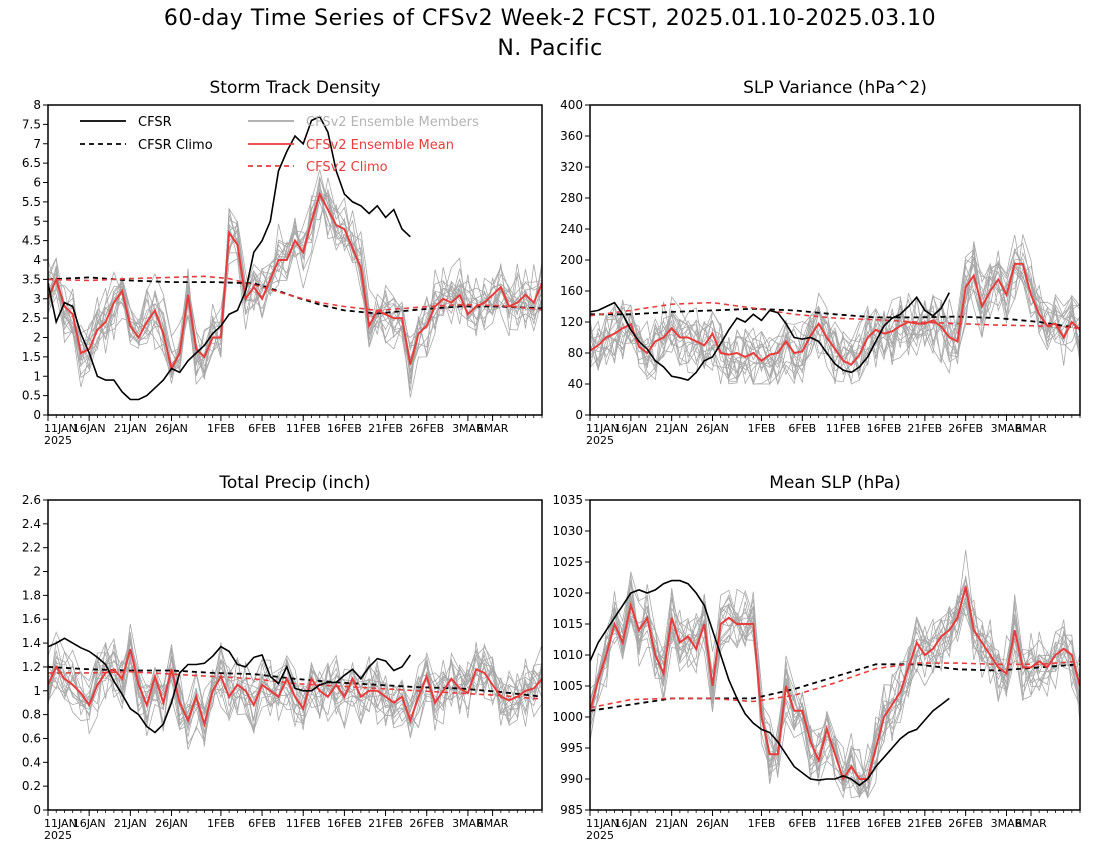  Describe the element at coordinates (571, 167) in the screenshot. I see `y-tick-label: 320` at that location.